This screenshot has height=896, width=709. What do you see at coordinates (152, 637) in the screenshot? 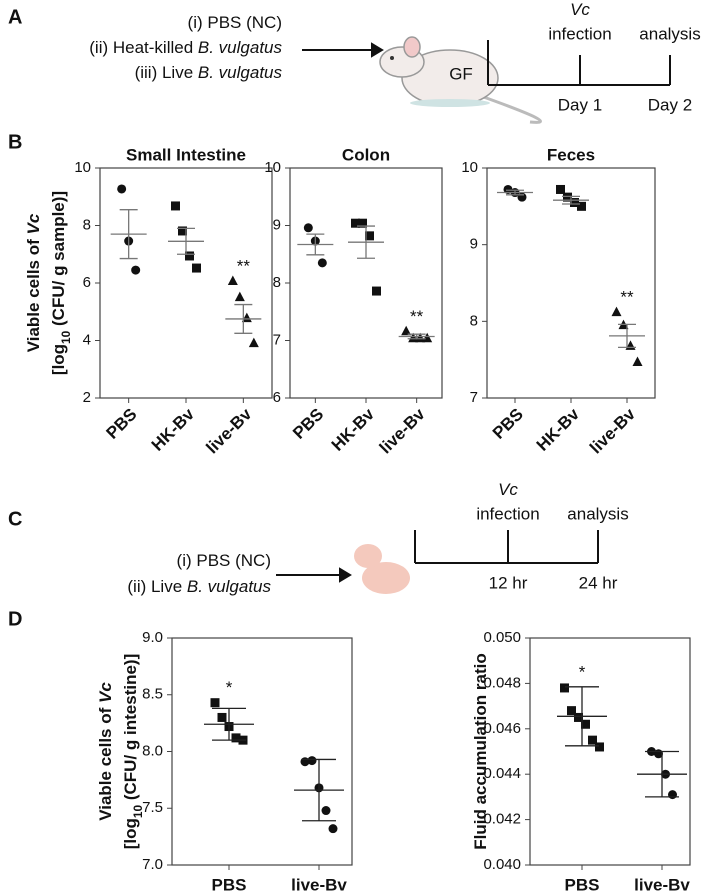
I see `y-tick-label: 9.0` at bounding box center [152, 637].